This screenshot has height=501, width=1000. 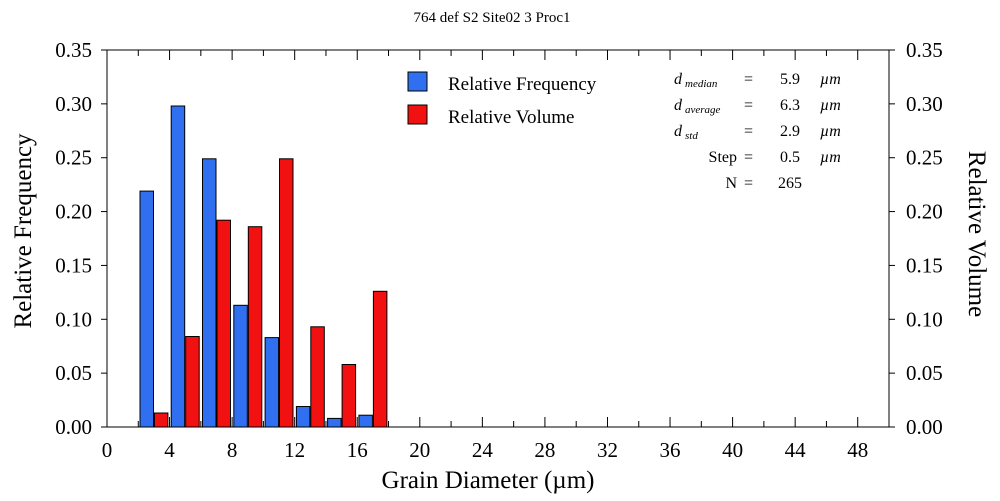 What do you see at coordinates (73, 158) in the screenshot?
I see `y-tick-label-left: 0.25` at bounding box center [73, 158].